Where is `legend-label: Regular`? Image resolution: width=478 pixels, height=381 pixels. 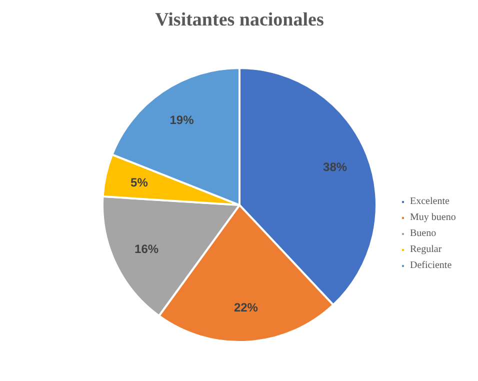 legend-label: Regular is located at coordinates (426, 249).